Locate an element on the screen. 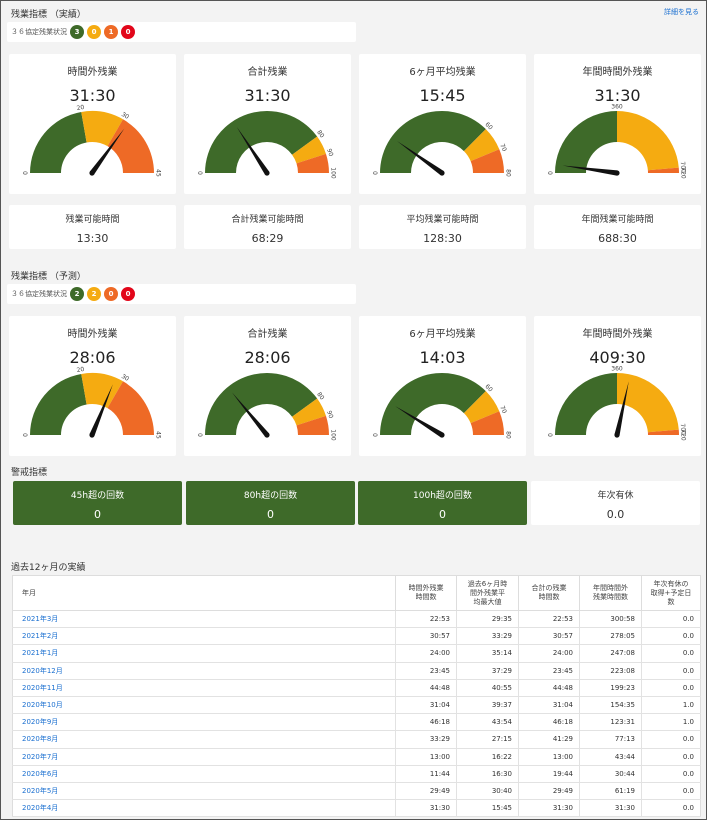 The height and width of the screenshot is (820, 707). history-row: 2021年2月 30:57 33:29 30:57 278:05 0.0 is located at coordinates (356, 636).